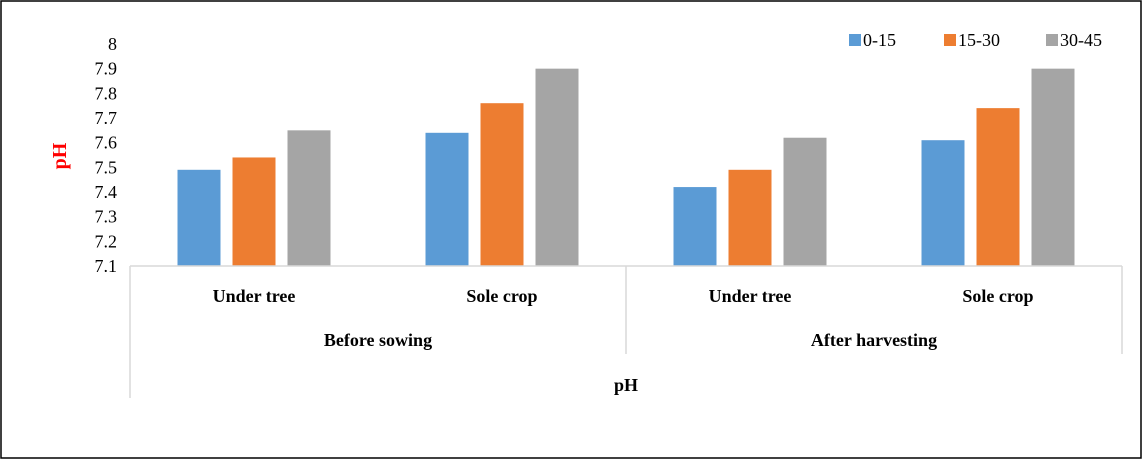 This screenshot has height=464, width=1143. I want to click on legend-label: 15-30, so click(979, 40).